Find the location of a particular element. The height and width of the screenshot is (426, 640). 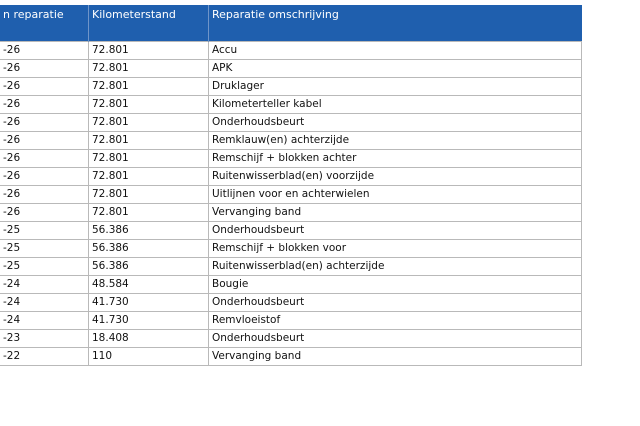

table-row: -26 72.801 Accu is located at coordinates (291, 50).